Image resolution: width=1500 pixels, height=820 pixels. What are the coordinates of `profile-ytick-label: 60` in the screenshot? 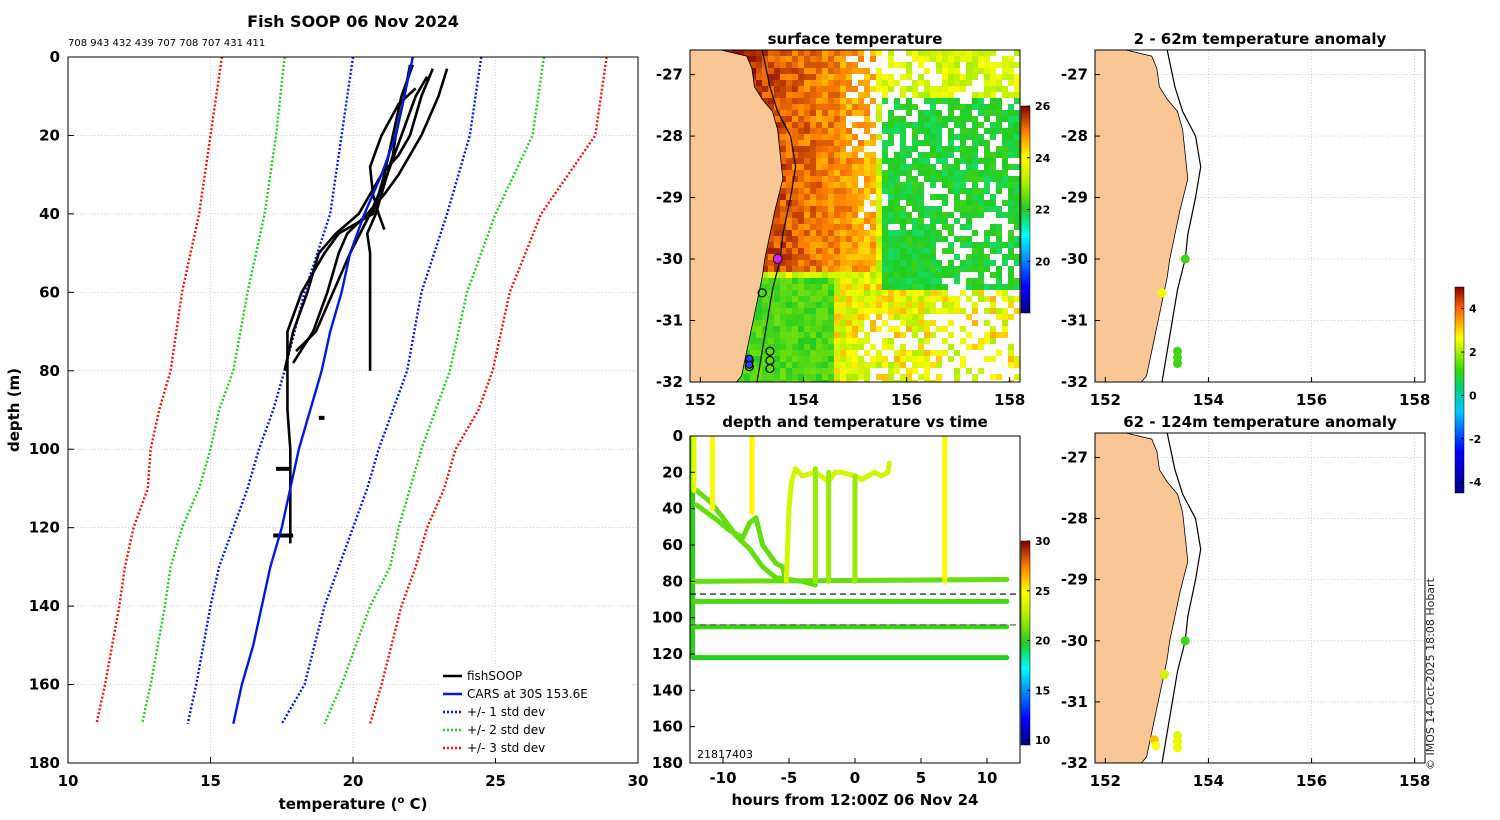 It's located at (49, 292).